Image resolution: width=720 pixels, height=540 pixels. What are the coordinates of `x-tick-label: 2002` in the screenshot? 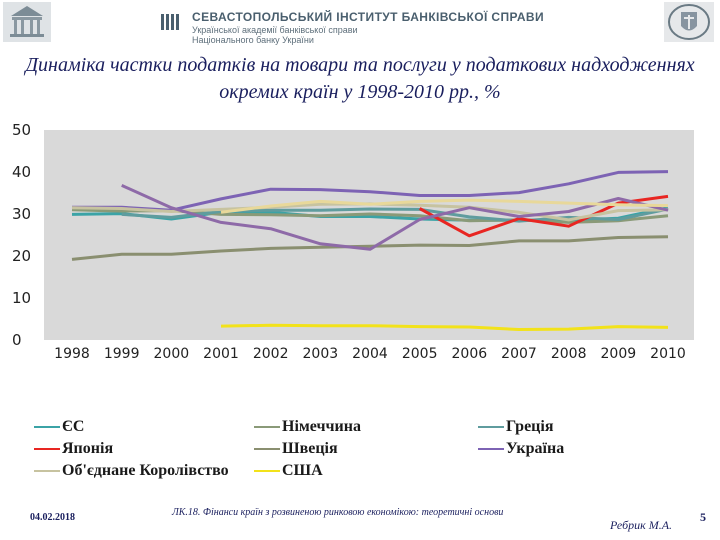 It's located at (271, 354).